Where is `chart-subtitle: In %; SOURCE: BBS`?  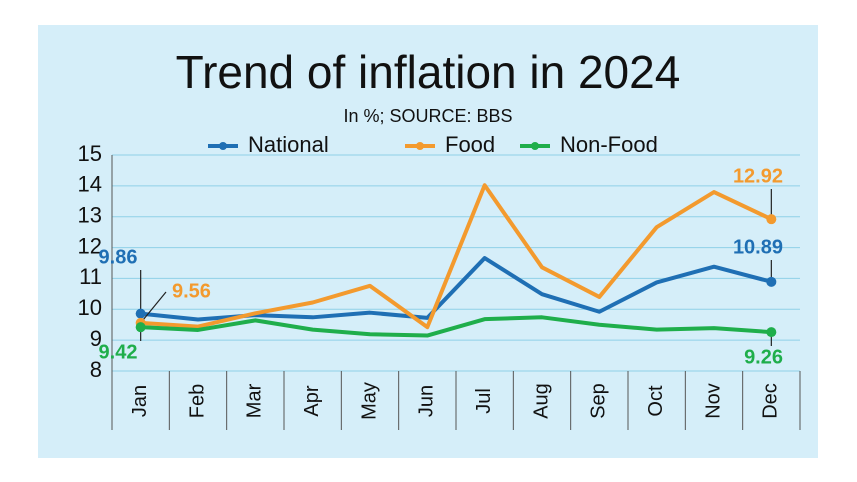 chart-subtitle: In %; SOURCE: BBS is located at coordinates (427, 116).